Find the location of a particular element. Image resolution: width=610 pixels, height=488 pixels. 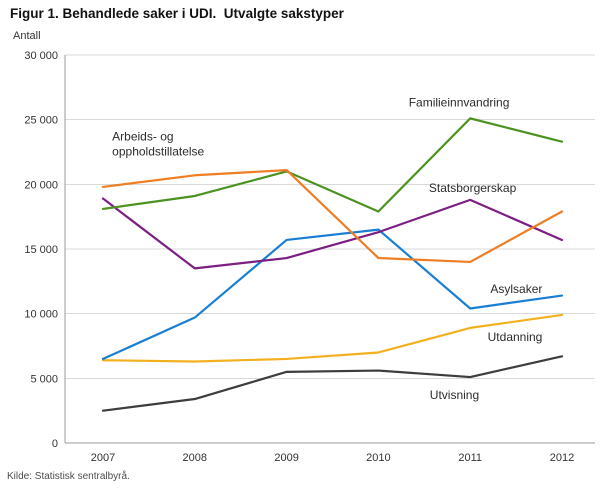

y-tick-label: 10 000 is located at coordinates (41, 315).